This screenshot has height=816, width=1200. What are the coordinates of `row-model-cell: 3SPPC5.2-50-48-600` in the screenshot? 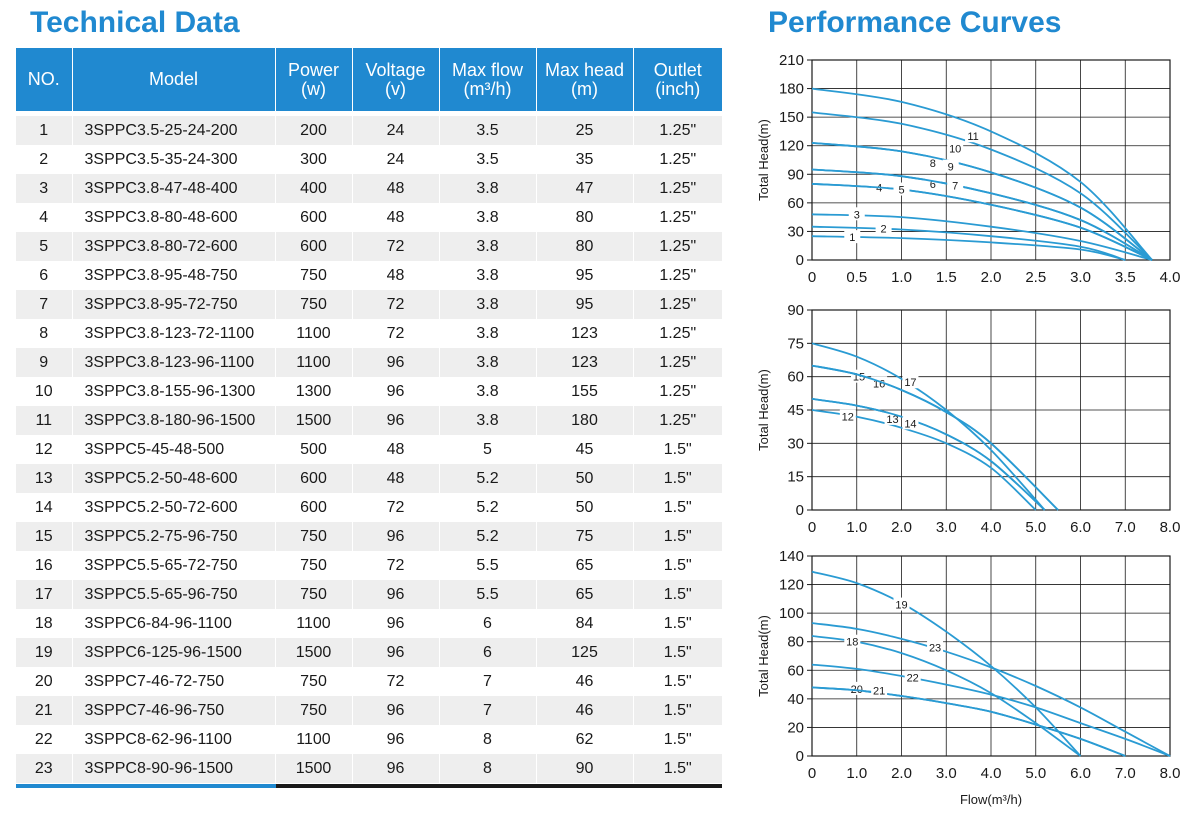 It's located at (173, 478).